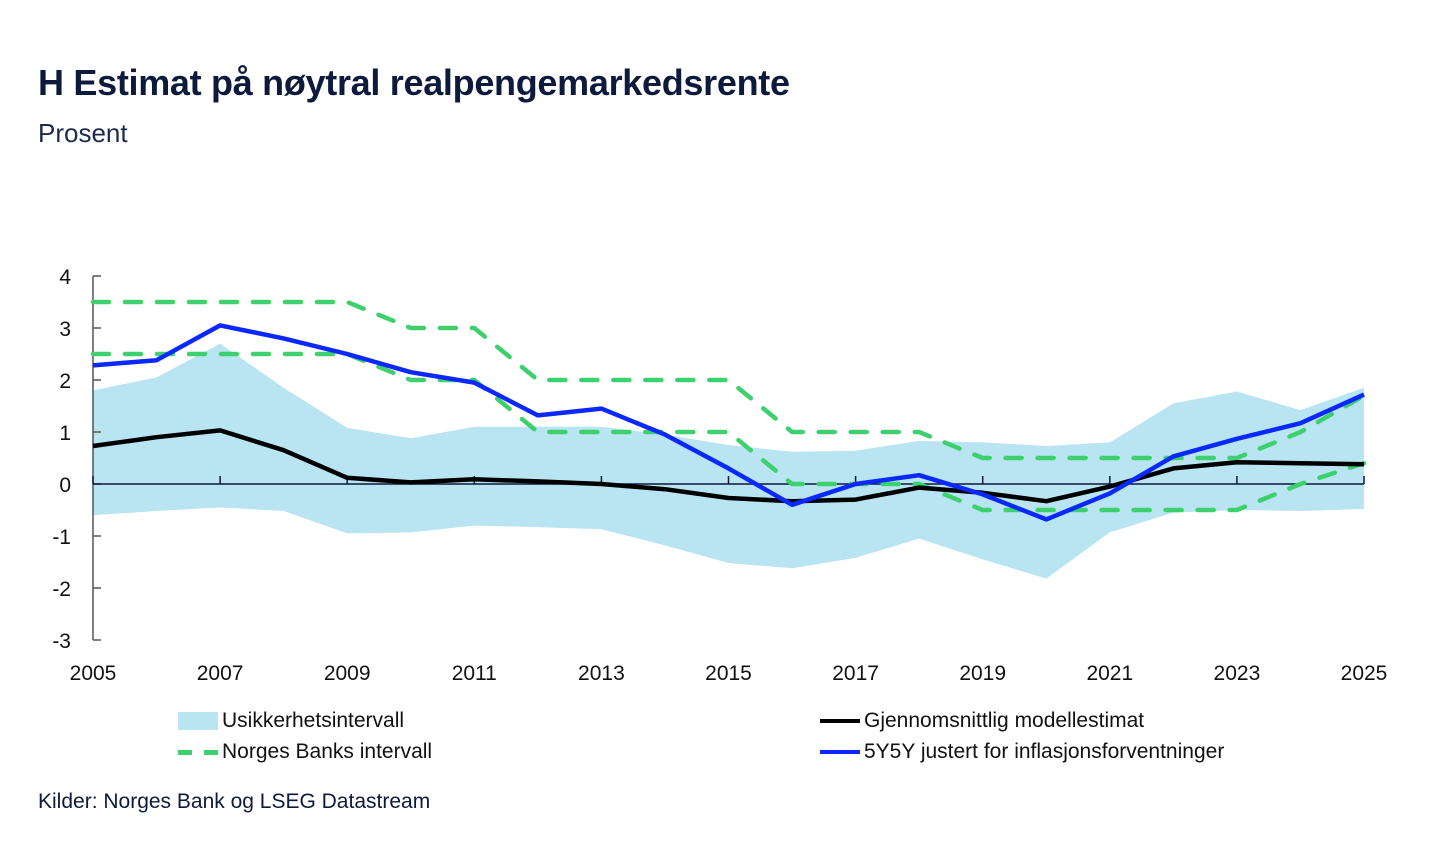  Describe the element at coordinates (198, 721) in the screenshot. I see `legend-swatch-band` at that location.